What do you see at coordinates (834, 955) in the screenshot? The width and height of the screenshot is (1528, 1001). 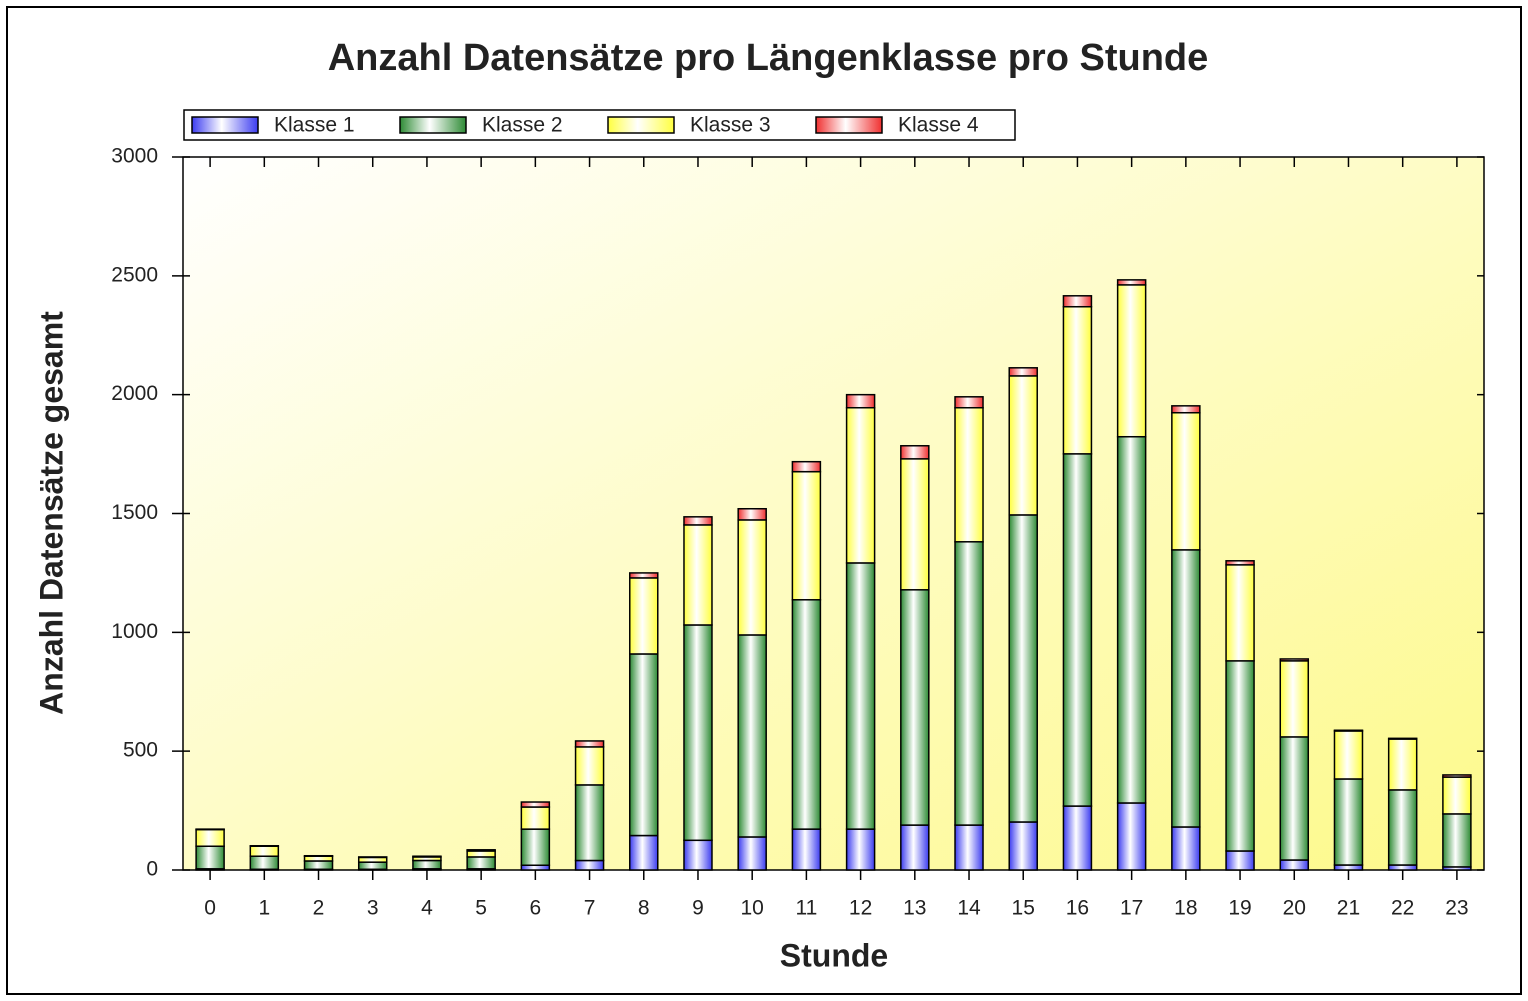 I see `x-axis-label: Stunde` at bounding box center [834, 955].